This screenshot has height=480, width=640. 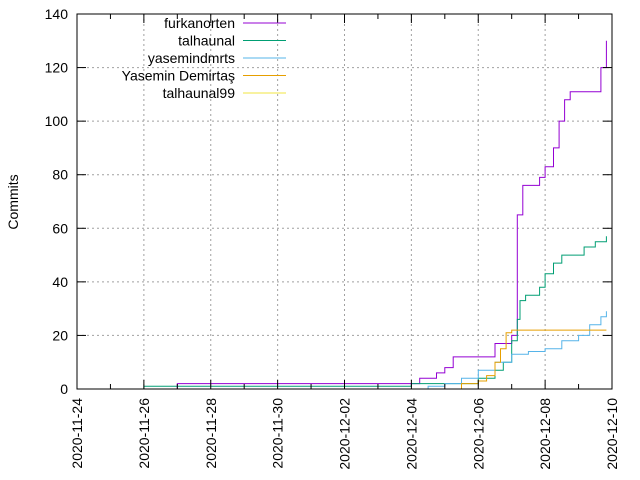 I want to click on legend-label: Yasemin Demirtaş, so click(x=178, y=76).